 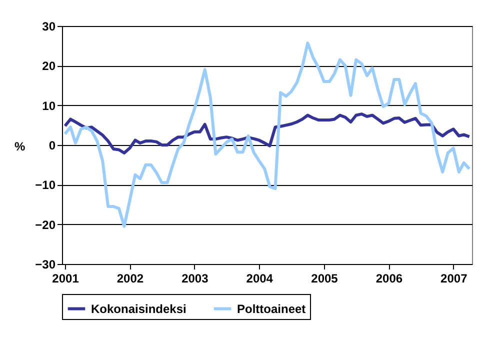 What do you see at coordinates (49, 105) in the screenshot?
I see `y-tick-label: 10` at bounding box center [49, 105].